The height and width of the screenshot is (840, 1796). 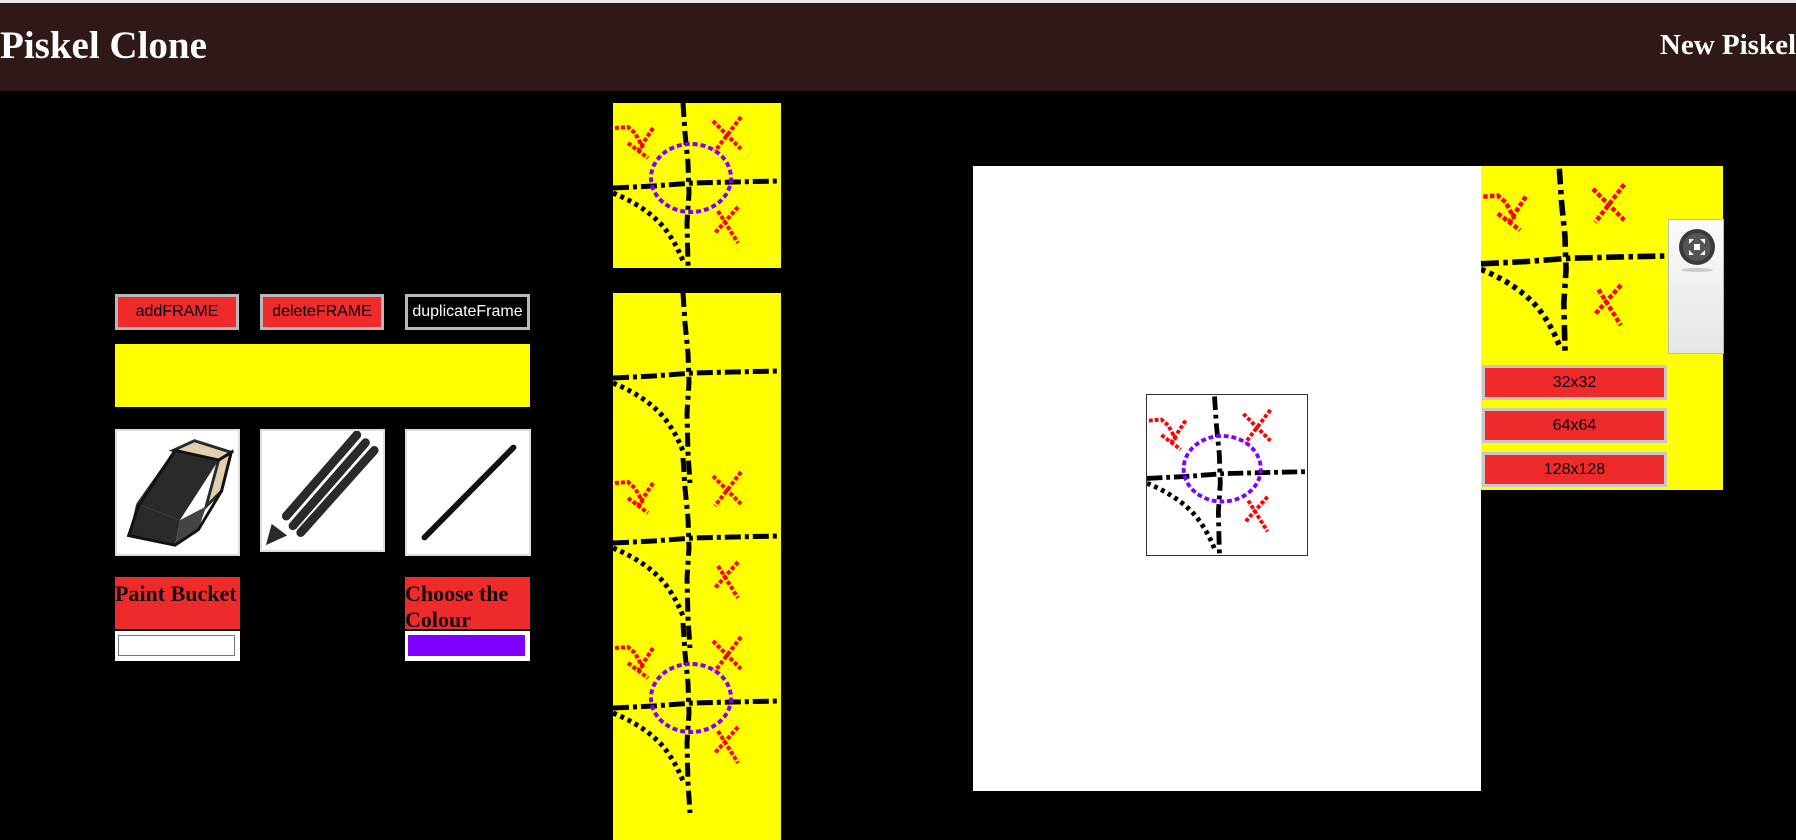 What do you see at coordinates (1697, 250) in the screenshot?
I see `fullscreen-icon` at bounding box center [1697, 250].